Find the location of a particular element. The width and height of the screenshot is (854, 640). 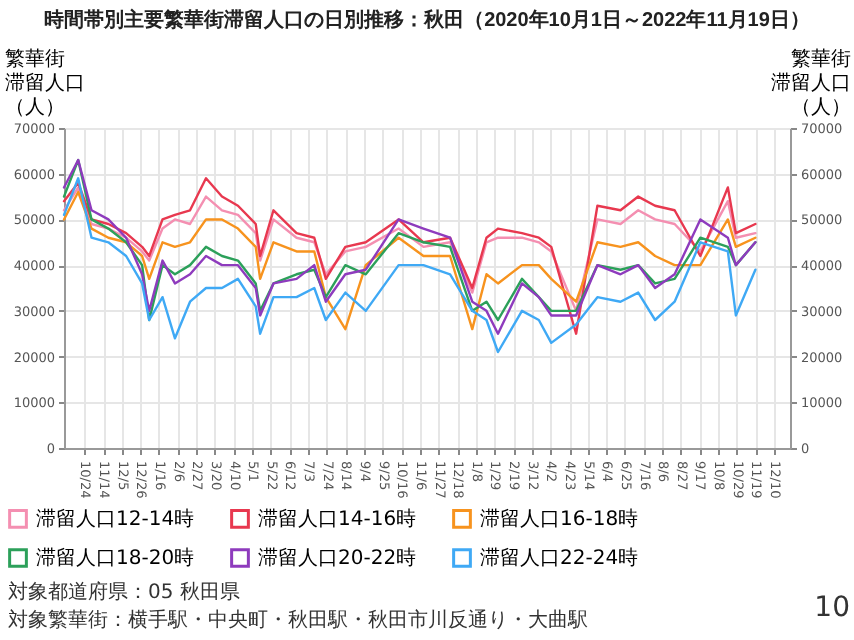

legend-label: 滞留人口14-16時 is located at coordinates (337, 518).